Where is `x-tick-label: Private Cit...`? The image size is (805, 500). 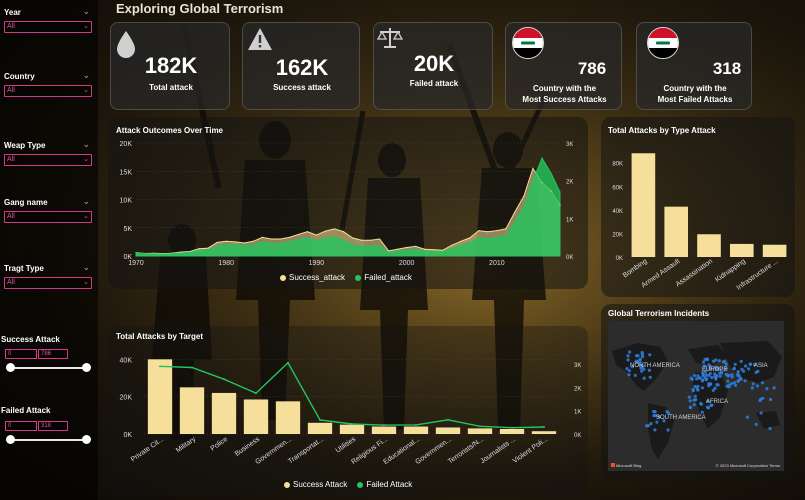 x-tick-label: Private Cit... is located at coordinates (147, 450).